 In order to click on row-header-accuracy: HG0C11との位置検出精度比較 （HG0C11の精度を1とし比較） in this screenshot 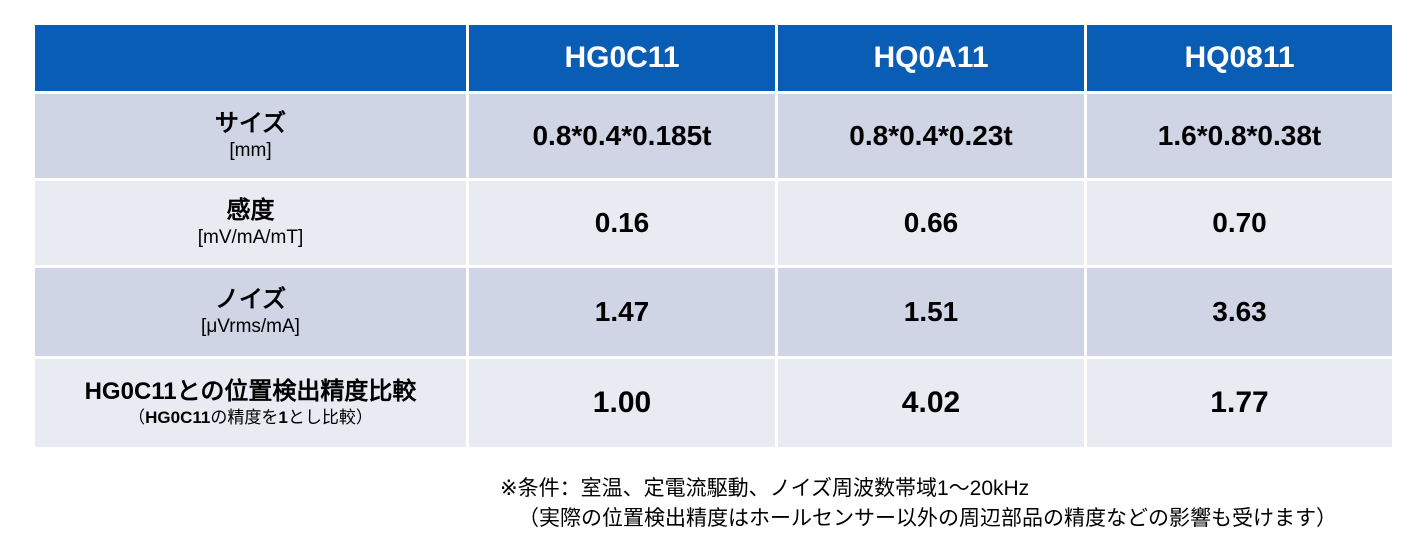, I will do `click(250, 403)`.